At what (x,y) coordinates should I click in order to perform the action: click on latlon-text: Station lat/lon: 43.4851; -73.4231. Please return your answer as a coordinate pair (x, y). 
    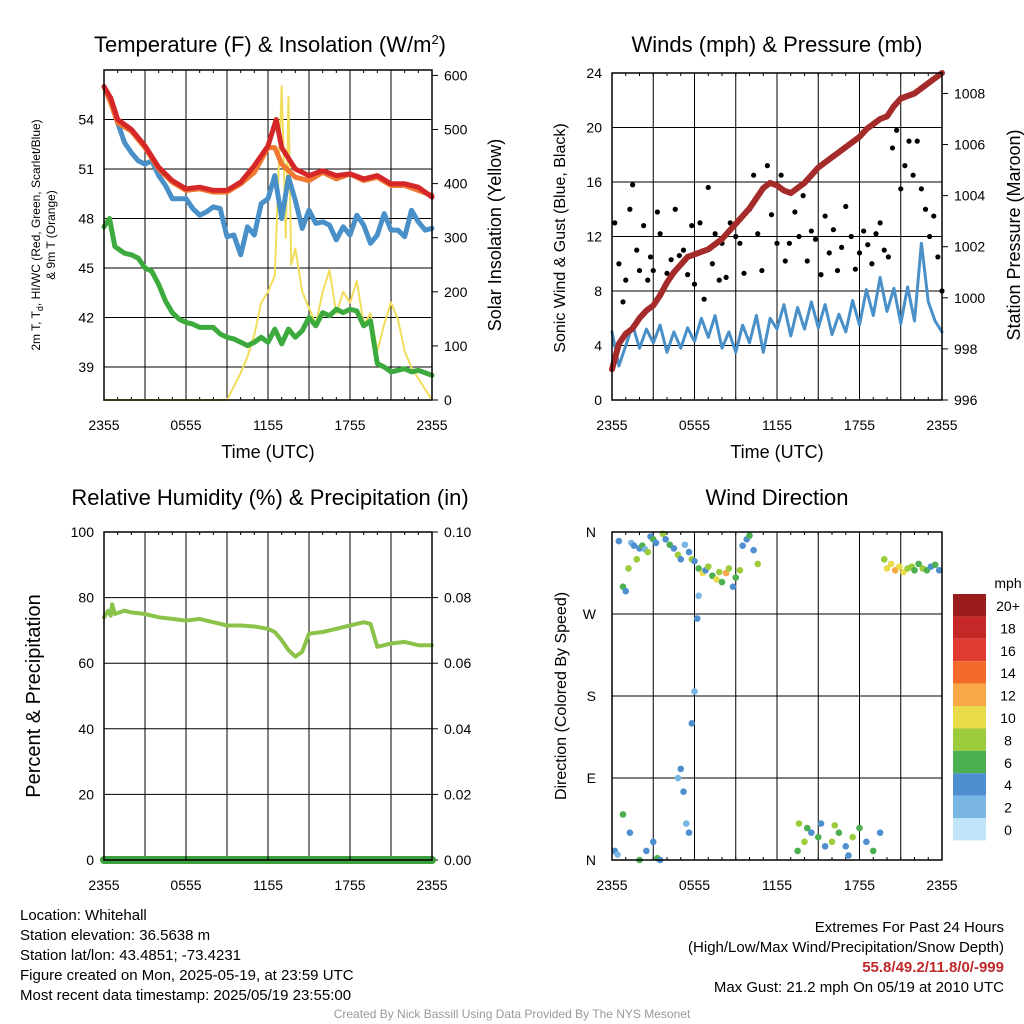
    Looking at the image, I should click on (131, 955).